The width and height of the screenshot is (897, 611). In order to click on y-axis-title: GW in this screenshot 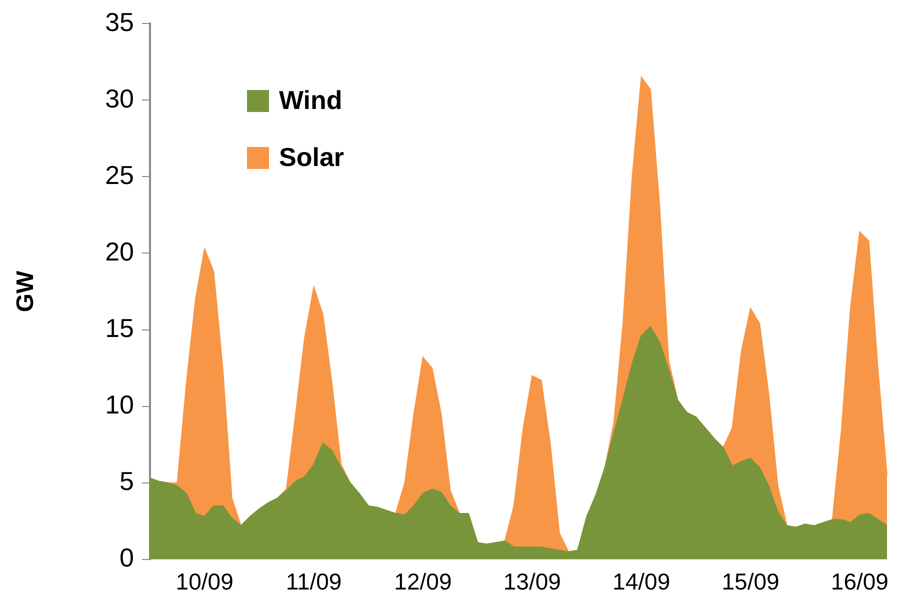, I will do `click(26, 291)`.